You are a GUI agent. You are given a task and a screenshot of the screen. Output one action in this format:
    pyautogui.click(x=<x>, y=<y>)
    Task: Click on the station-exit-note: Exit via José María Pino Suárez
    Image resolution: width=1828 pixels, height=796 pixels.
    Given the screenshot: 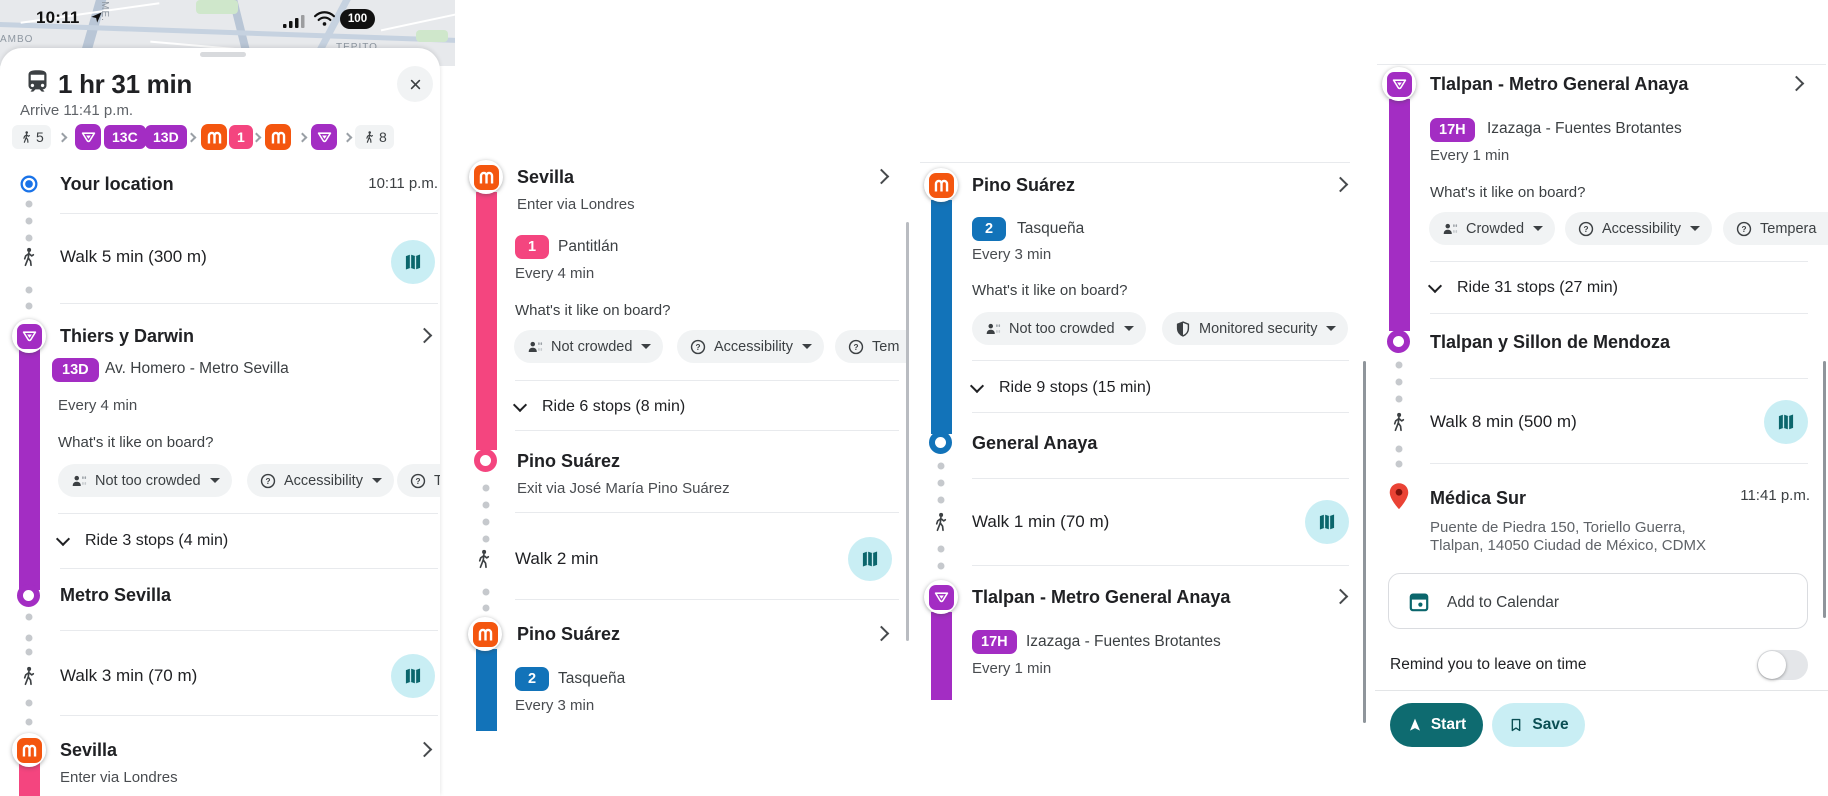 What is the action you would take?
    pyautogui.click(x=623, y=488)
    